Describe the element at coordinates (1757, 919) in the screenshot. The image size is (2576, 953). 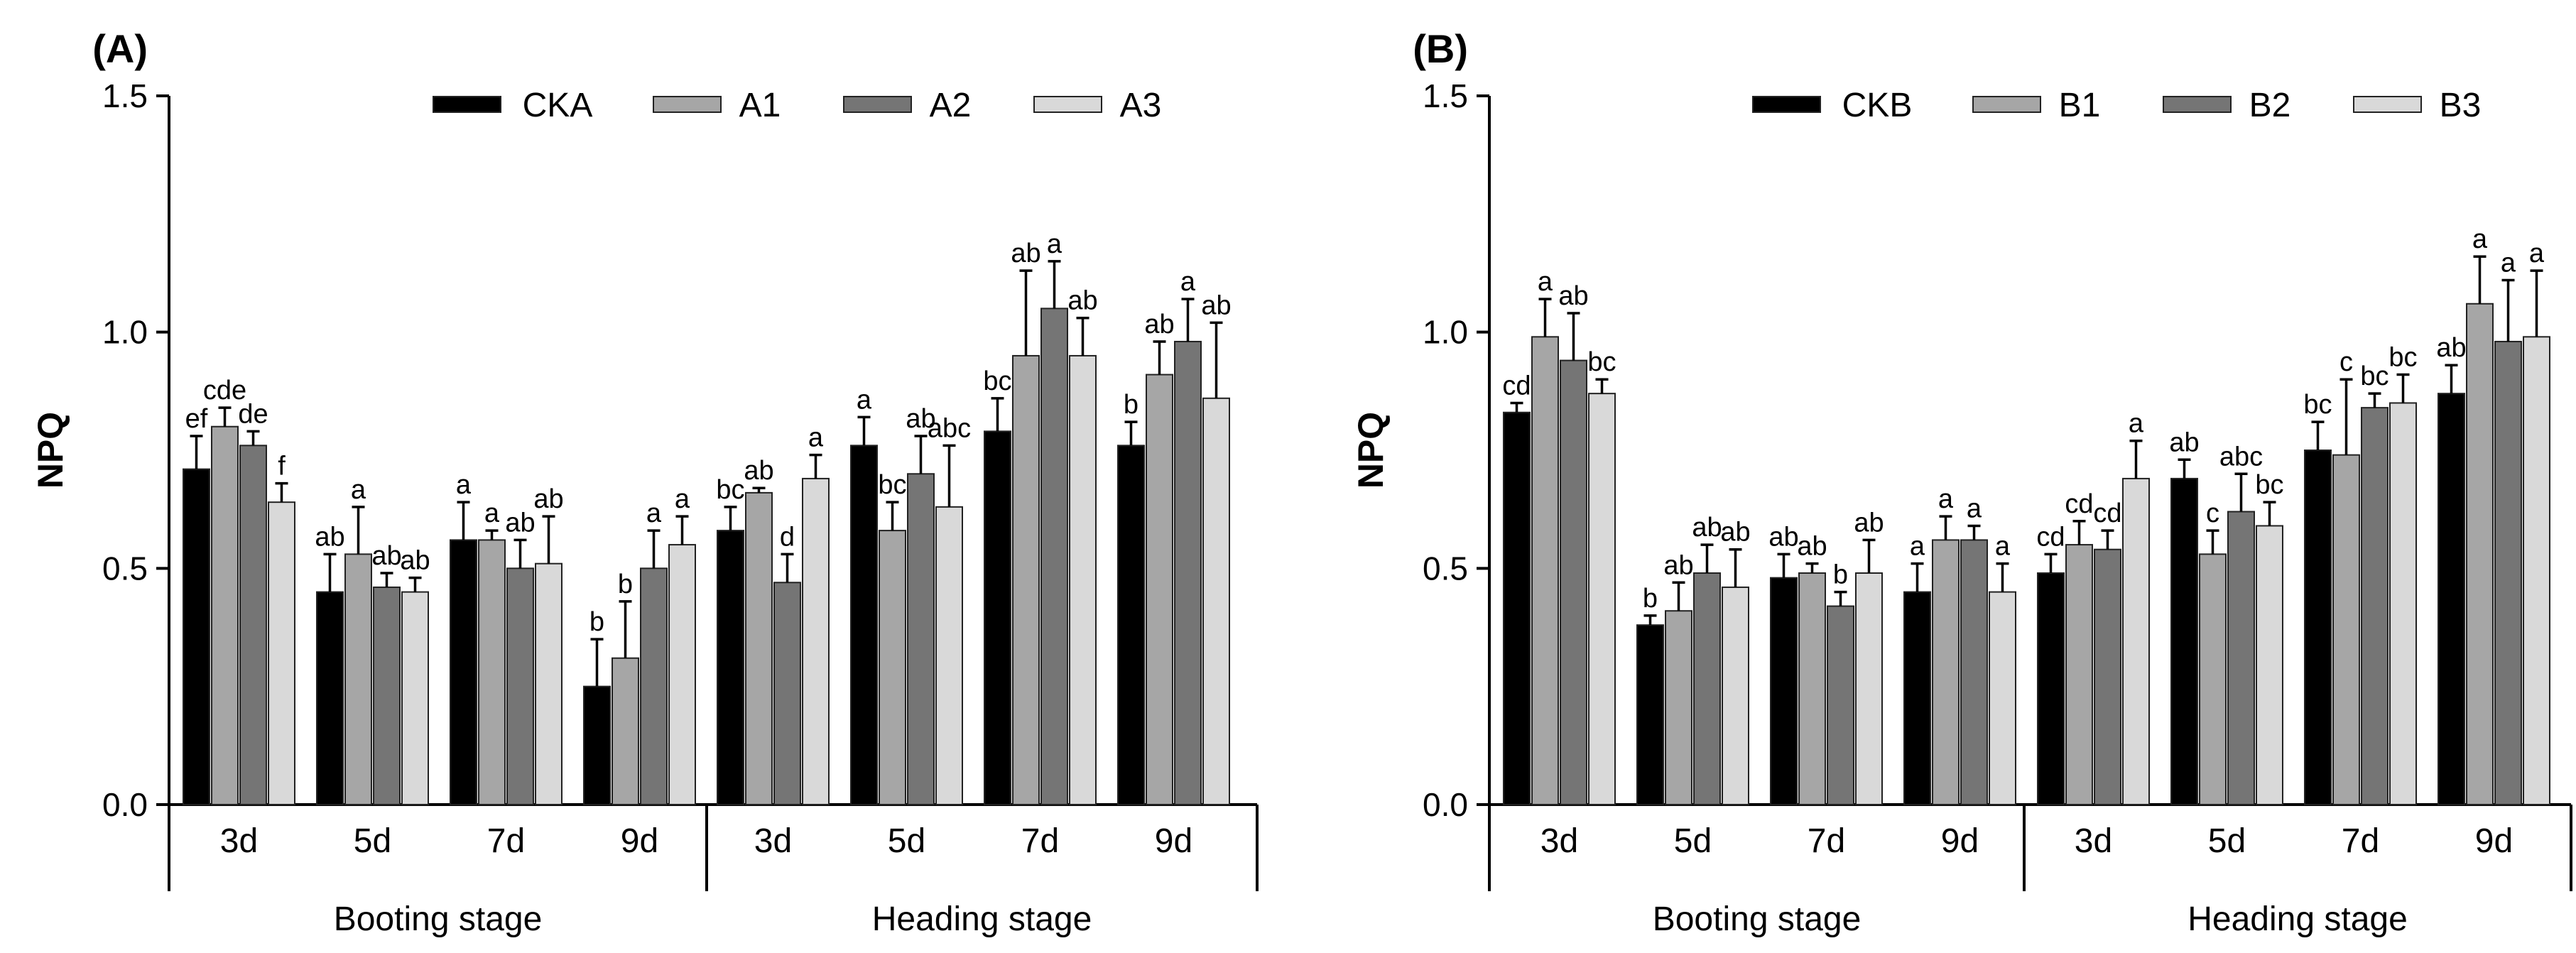
I see `stage-label-booting: Booting stage` at that location.